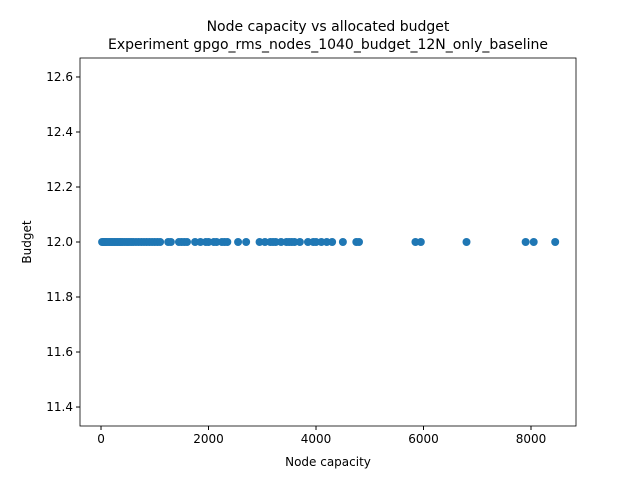  I want to click on y-tick-label: 12.0, so click(59, 242).